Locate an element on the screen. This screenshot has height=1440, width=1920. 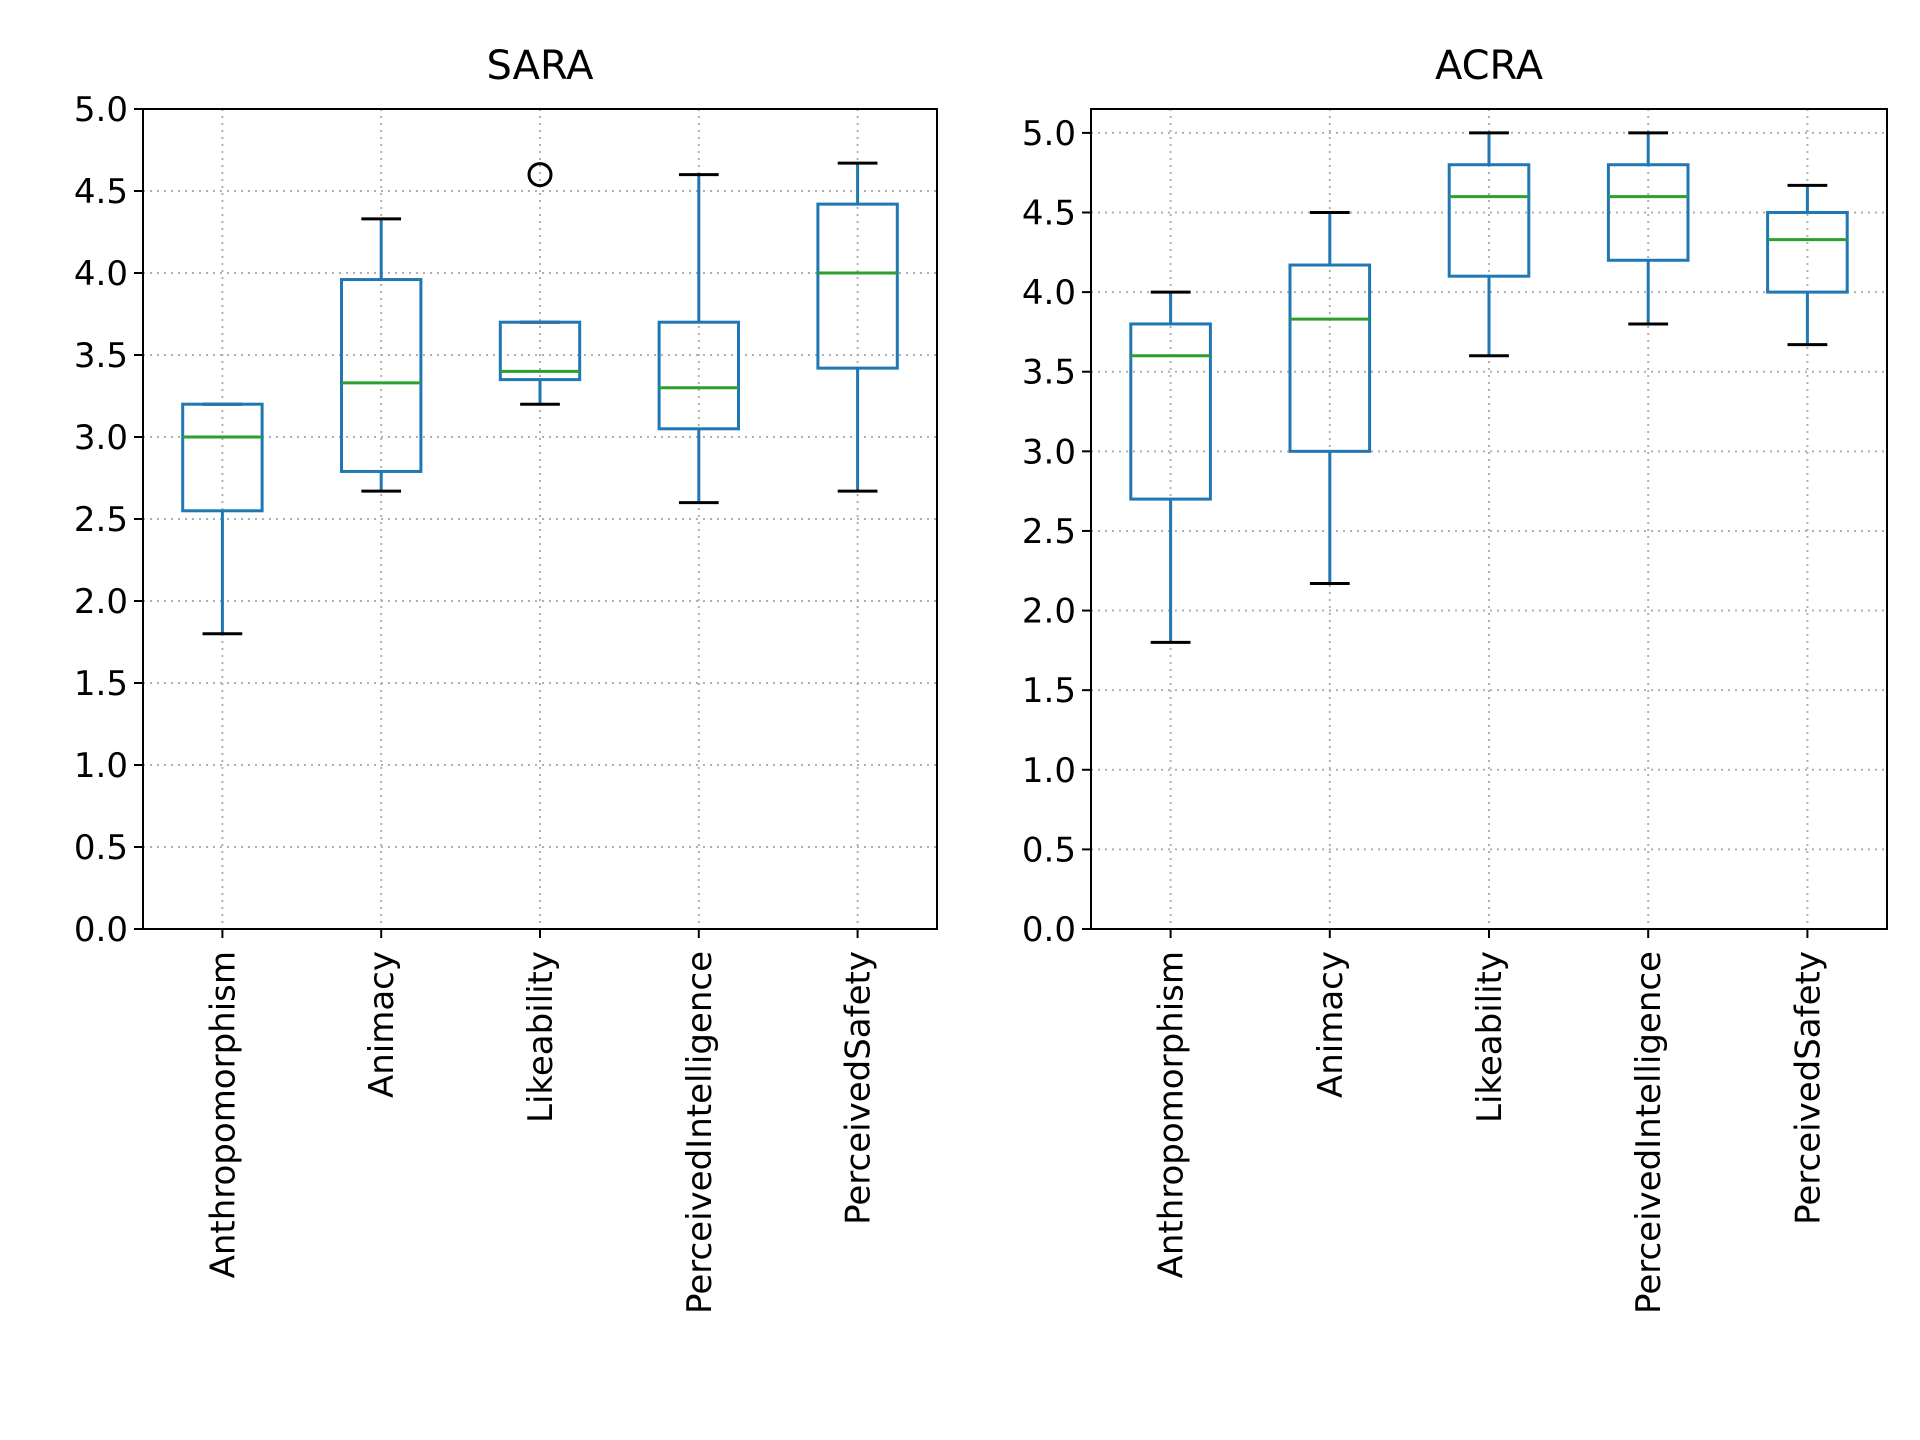
chart-title: SARA is located at coordinates (540, 66).